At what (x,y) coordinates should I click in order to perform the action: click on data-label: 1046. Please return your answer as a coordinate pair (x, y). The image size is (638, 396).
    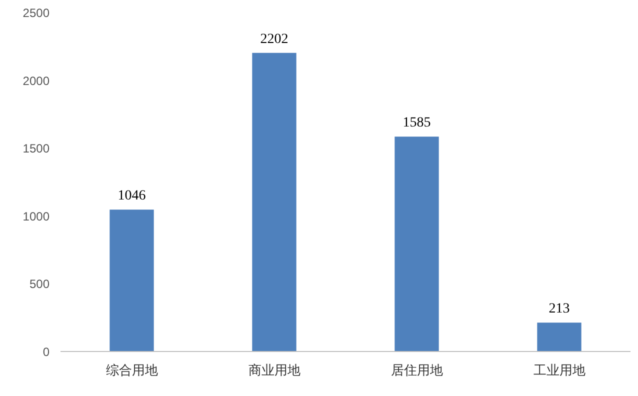
    Looking at the image, I should click on (132, 196).